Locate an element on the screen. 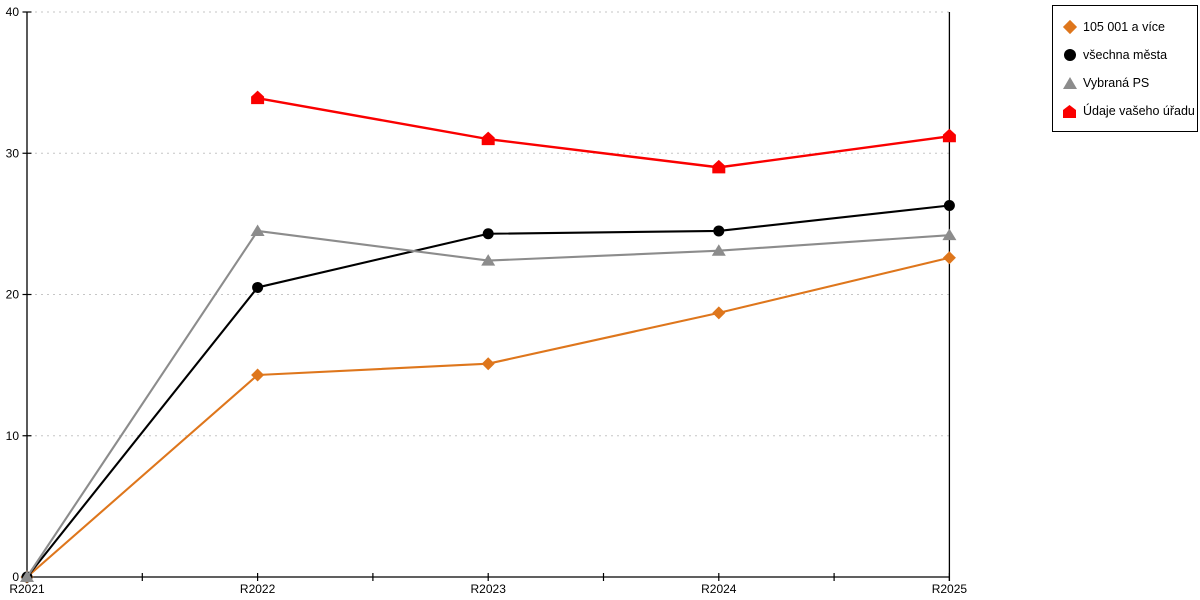 The width and height of the screenshot is (1200, 600). circle-marker-icon is located at coordinates (1070, 55).